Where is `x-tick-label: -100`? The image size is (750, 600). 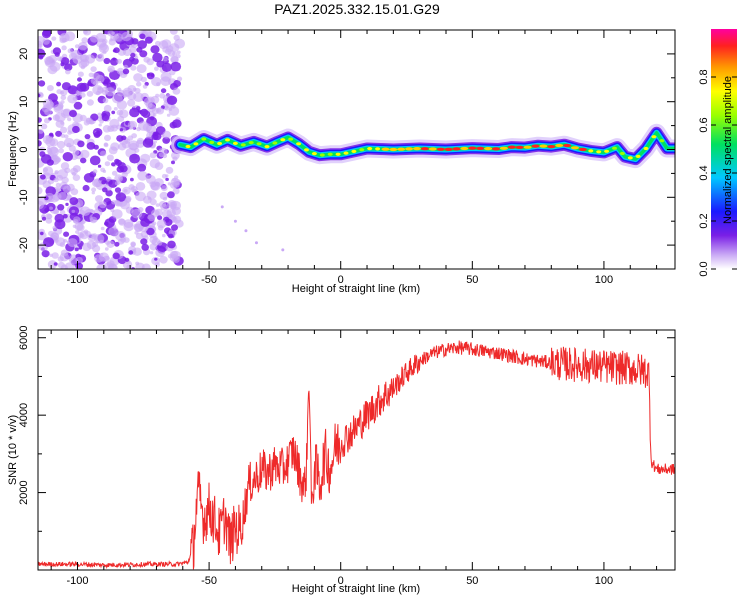
x-tick-label: -100 is located at coordinates (77, 280).